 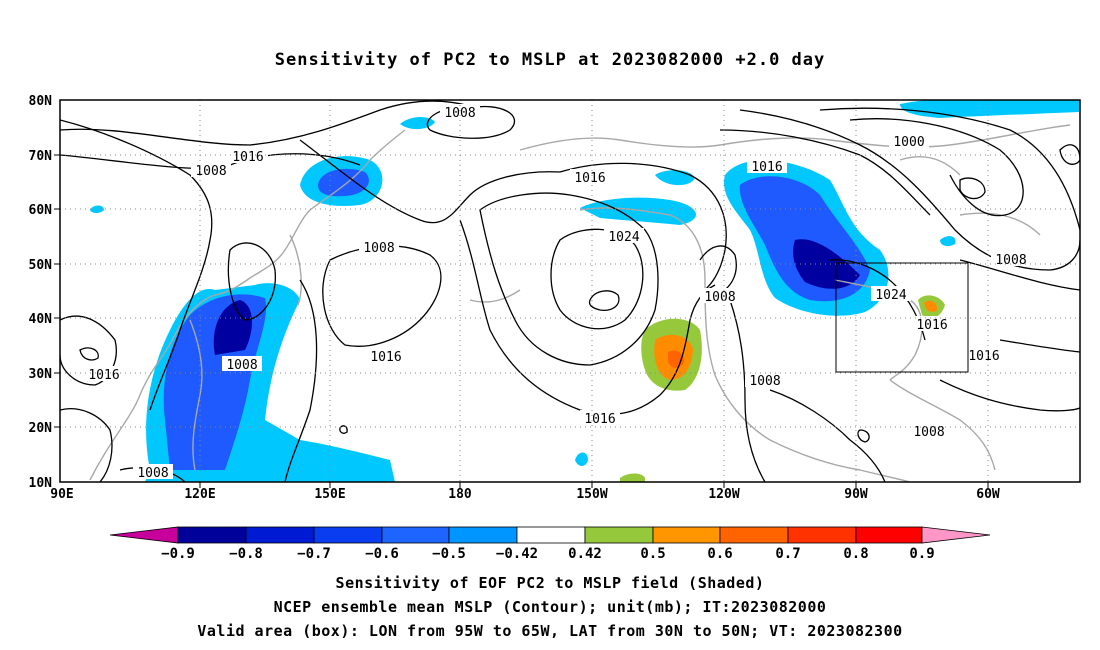 I want to click on lon-tick-label: 90W, so click(x=856, y=494).